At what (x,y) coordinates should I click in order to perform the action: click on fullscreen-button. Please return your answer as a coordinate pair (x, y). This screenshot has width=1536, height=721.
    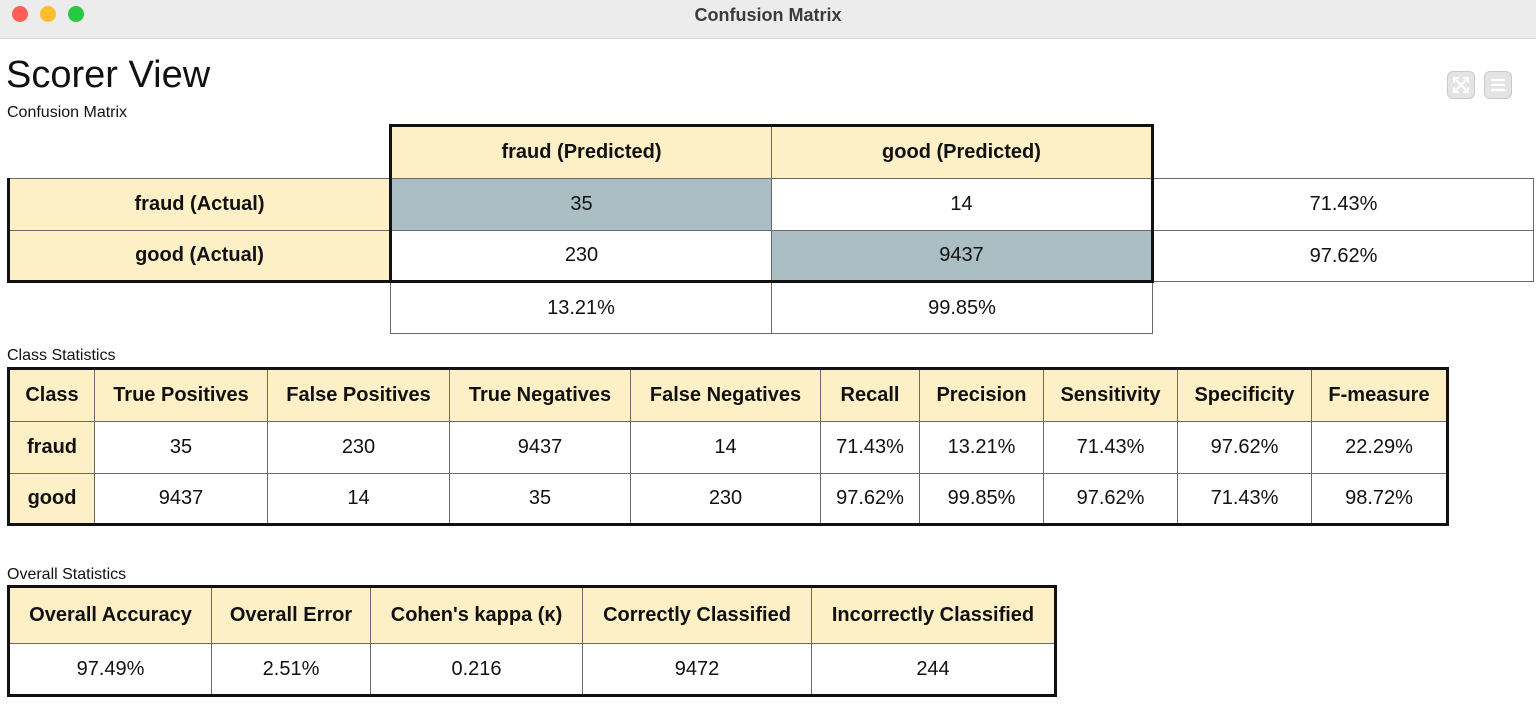
    Looking at the image, I should click on (1461, 85).